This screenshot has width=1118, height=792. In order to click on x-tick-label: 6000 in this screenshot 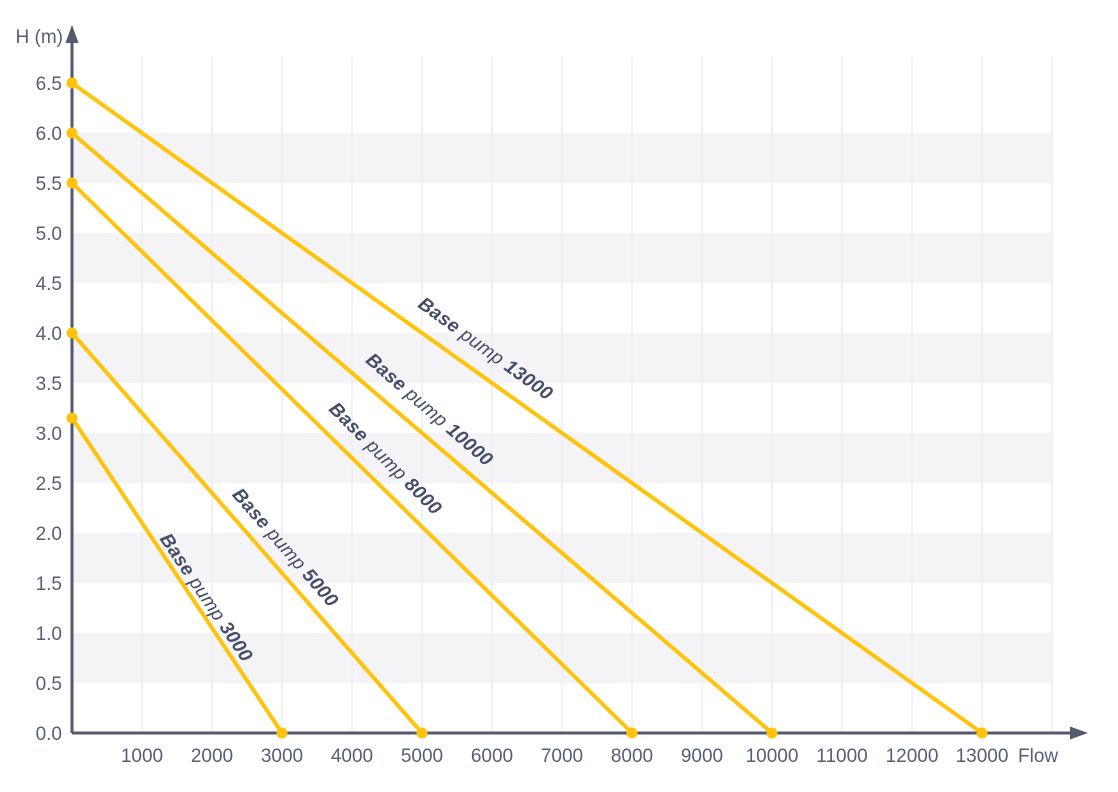, I will do `click(492, 756)`.